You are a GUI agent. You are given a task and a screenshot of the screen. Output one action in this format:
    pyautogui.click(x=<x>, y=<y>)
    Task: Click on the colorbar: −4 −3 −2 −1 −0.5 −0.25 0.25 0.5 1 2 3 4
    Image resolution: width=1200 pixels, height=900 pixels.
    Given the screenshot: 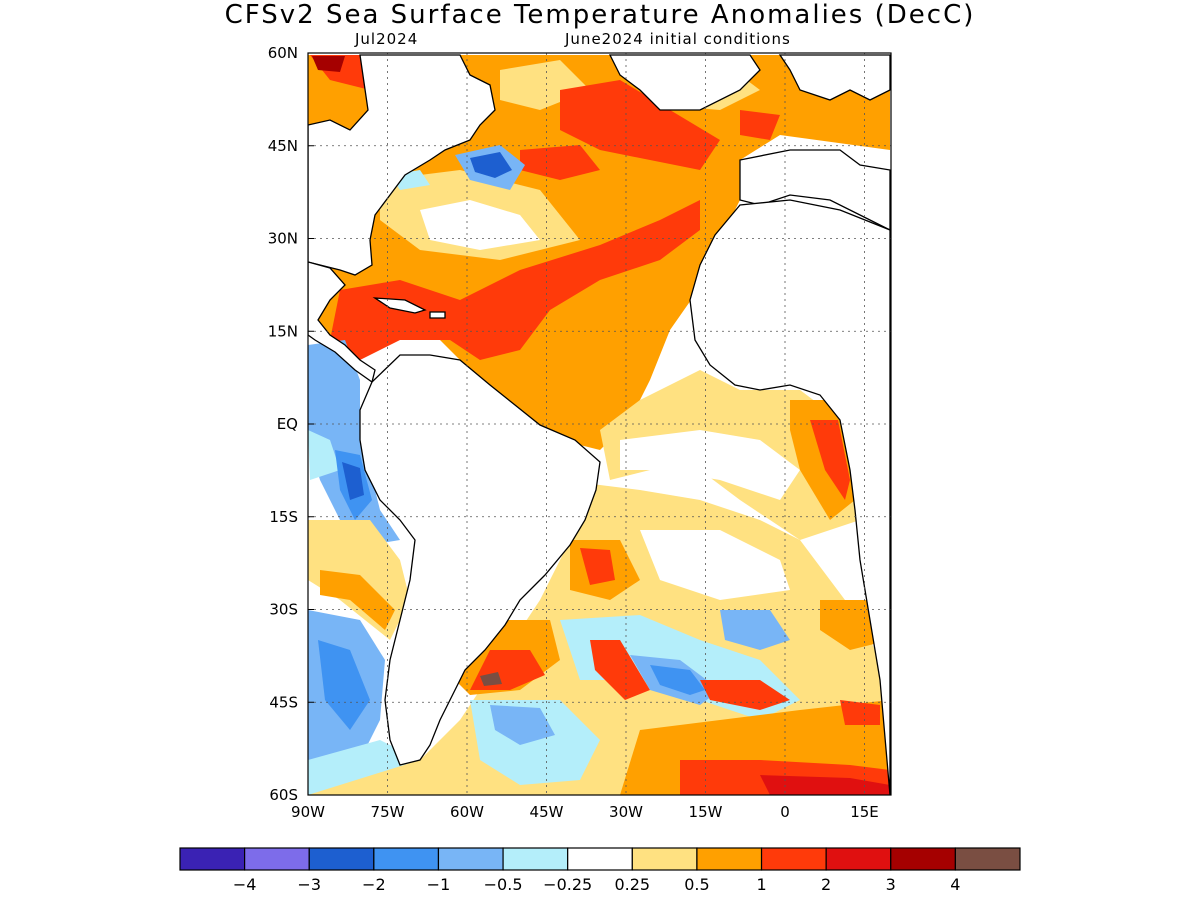 What is the action you would take?
    pyautogui.click(x=600, y=870)
    